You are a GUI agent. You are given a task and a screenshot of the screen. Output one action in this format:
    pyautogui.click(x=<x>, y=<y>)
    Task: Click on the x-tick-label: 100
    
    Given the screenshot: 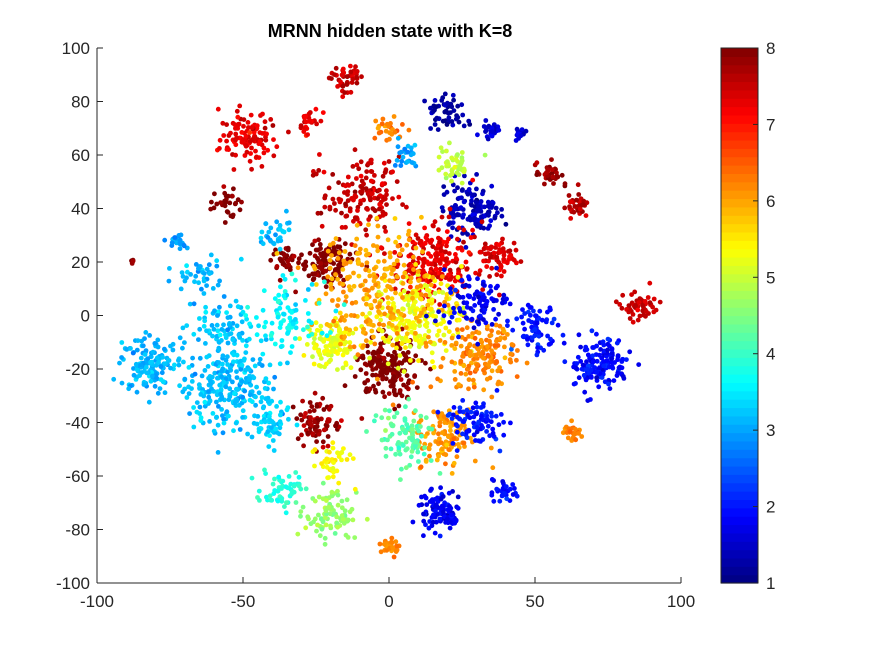 What is the action you would take?
    pyautogui.click(x=681, y=601)
    